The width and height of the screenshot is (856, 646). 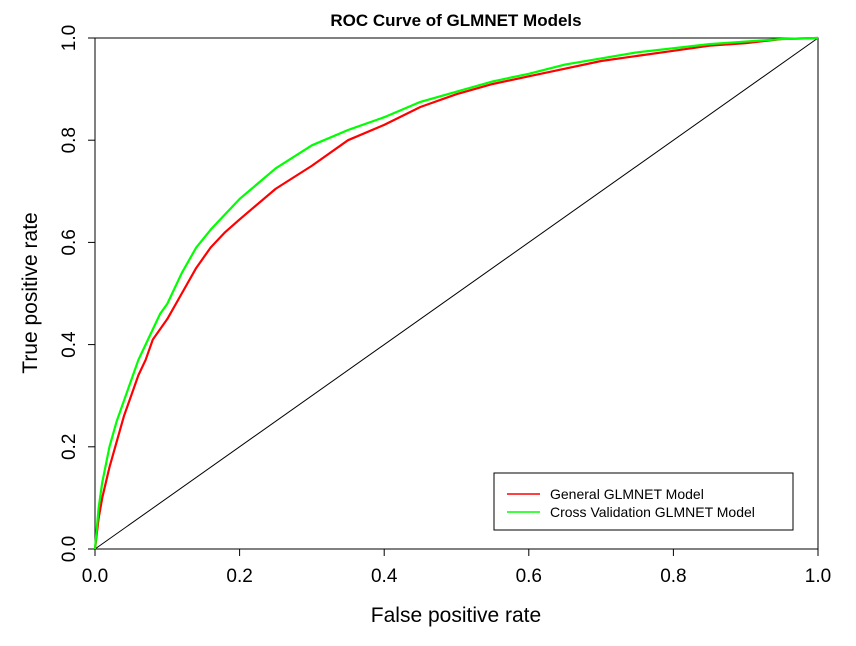 What do you see at coordinates (239, 576) in the screenshot?
I see `x-tick-label: 0.2` at bounding box center [239, 576].